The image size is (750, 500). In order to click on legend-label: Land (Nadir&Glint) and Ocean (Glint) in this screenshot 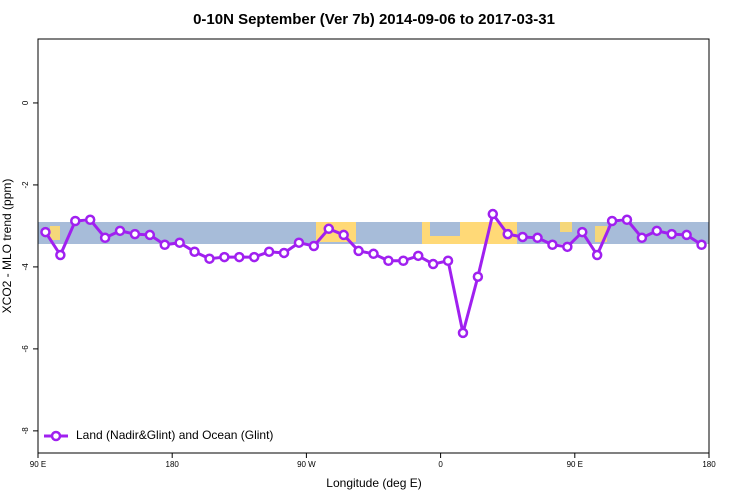, I will do `click(174, 435)`.